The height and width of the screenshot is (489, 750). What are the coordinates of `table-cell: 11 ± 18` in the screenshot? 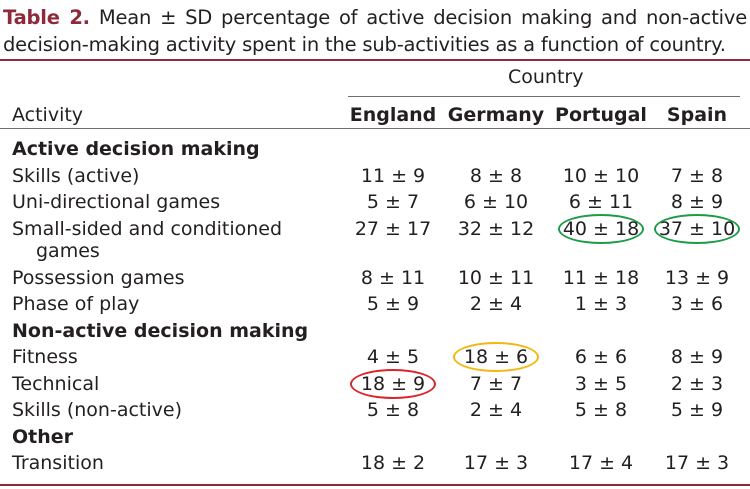 It's located at (601, 277).